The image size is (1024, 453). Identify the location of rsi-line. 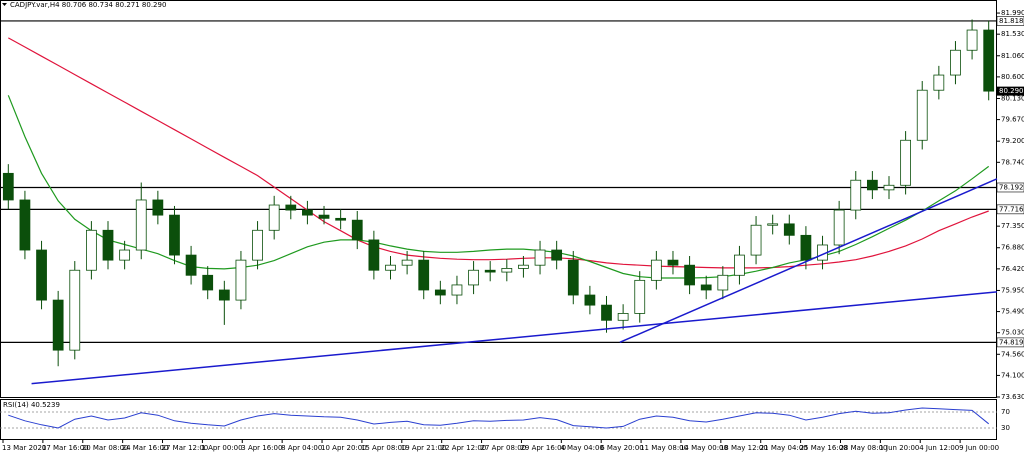
(499, 418).